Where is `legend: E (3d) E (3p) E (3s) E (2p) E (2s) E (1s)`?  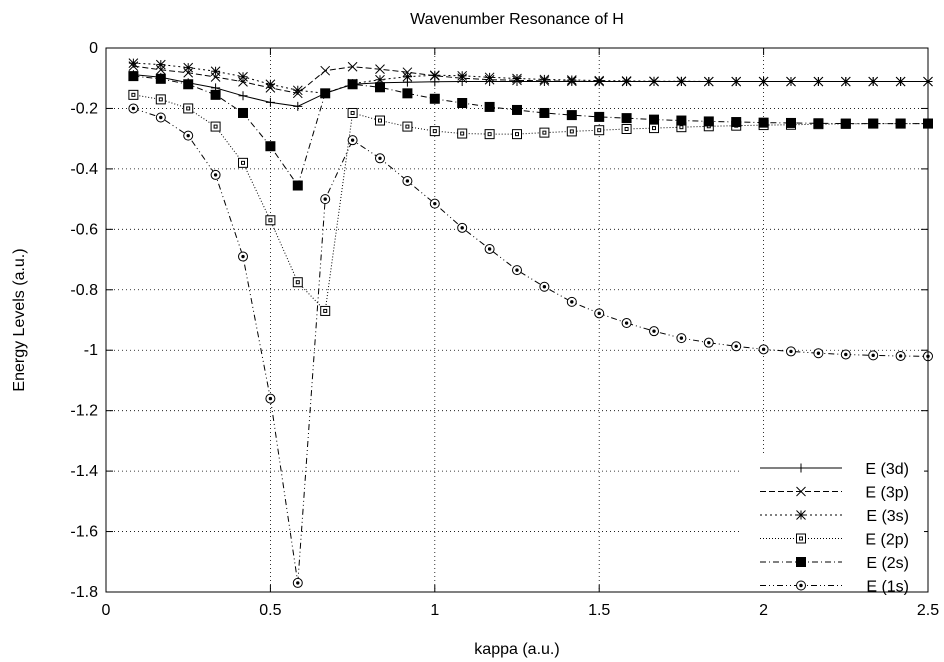
legend: E (3d) E (3p) E (3s) E (2p) E (2s) E (1s) is located at coordinates (832, 527).